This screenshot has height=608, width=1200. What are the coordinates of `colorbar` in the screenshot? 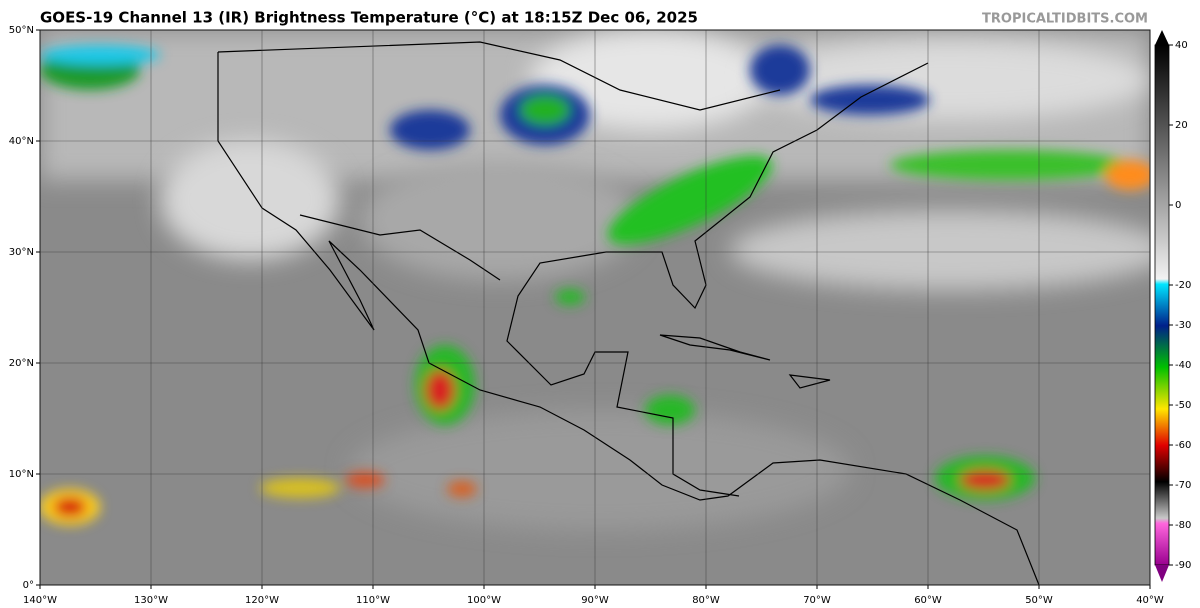 It's located at (1162, 305).